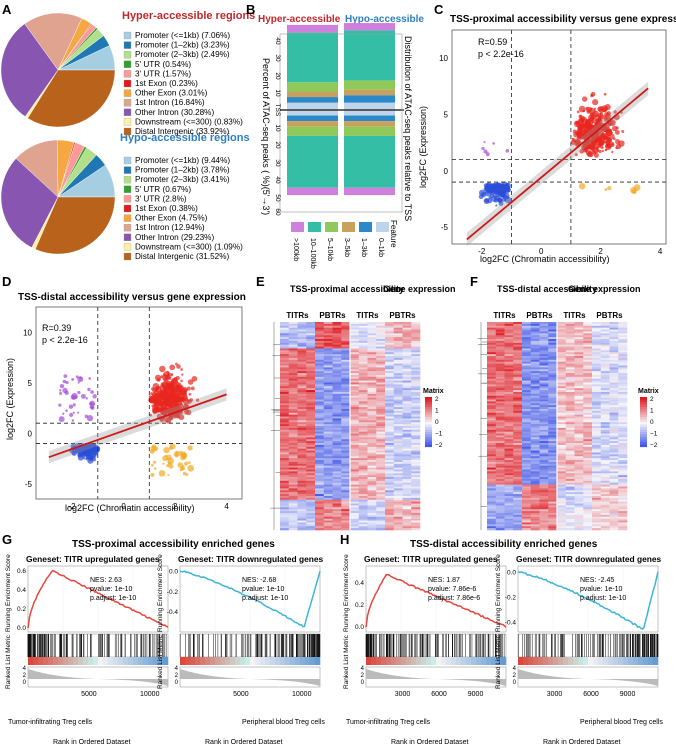 The height and width of the screenshot is (752, 676). I want to click on col-label: PBTRs, so click(332, 315).